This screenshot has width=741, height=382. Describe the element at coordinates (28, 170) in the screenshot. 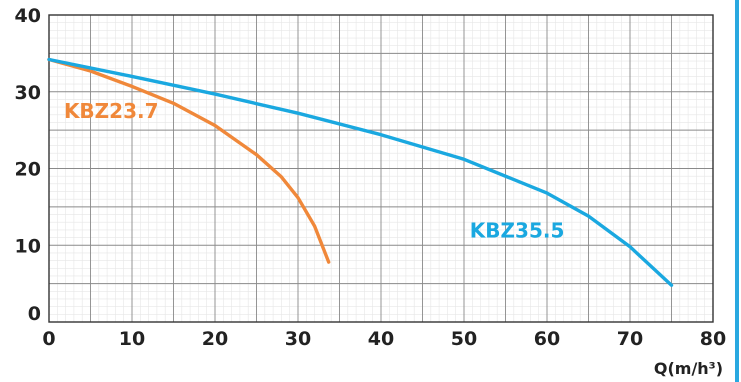

I see `y-tick-label: 20` at that location.